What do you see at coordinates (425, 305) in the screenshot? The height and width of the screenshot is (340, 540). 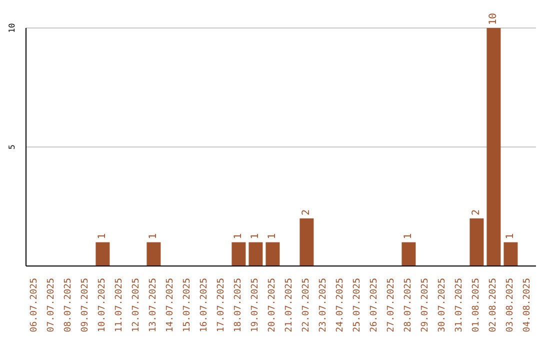 I see `x-tick-label: 29.07.2025` at bounding box center [425, 305].